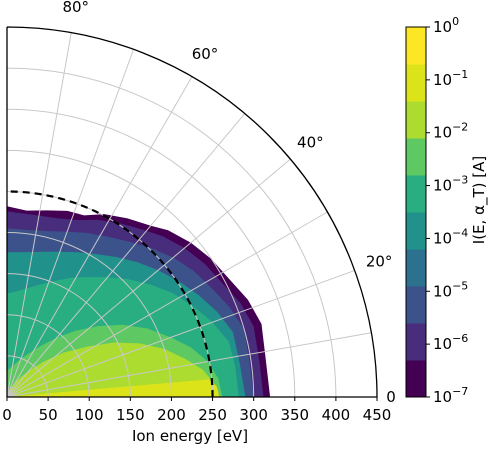 The width and height of the screenshot is (498, 453). Describe the element at coordinates (190, 436) in the screenshot. I see `x-axis-label: Ion energy [eV]` at that location.